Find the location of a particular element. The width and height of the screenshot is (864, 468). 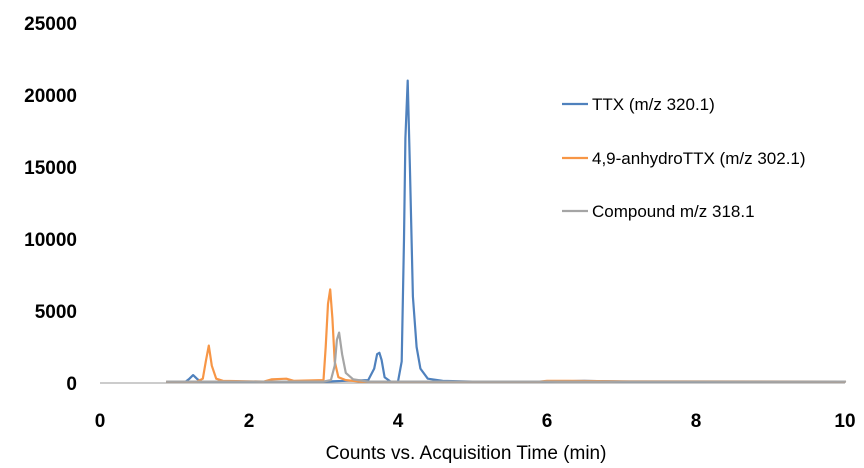

y-tick-label: 15000 is located at coordinates (50, 168).